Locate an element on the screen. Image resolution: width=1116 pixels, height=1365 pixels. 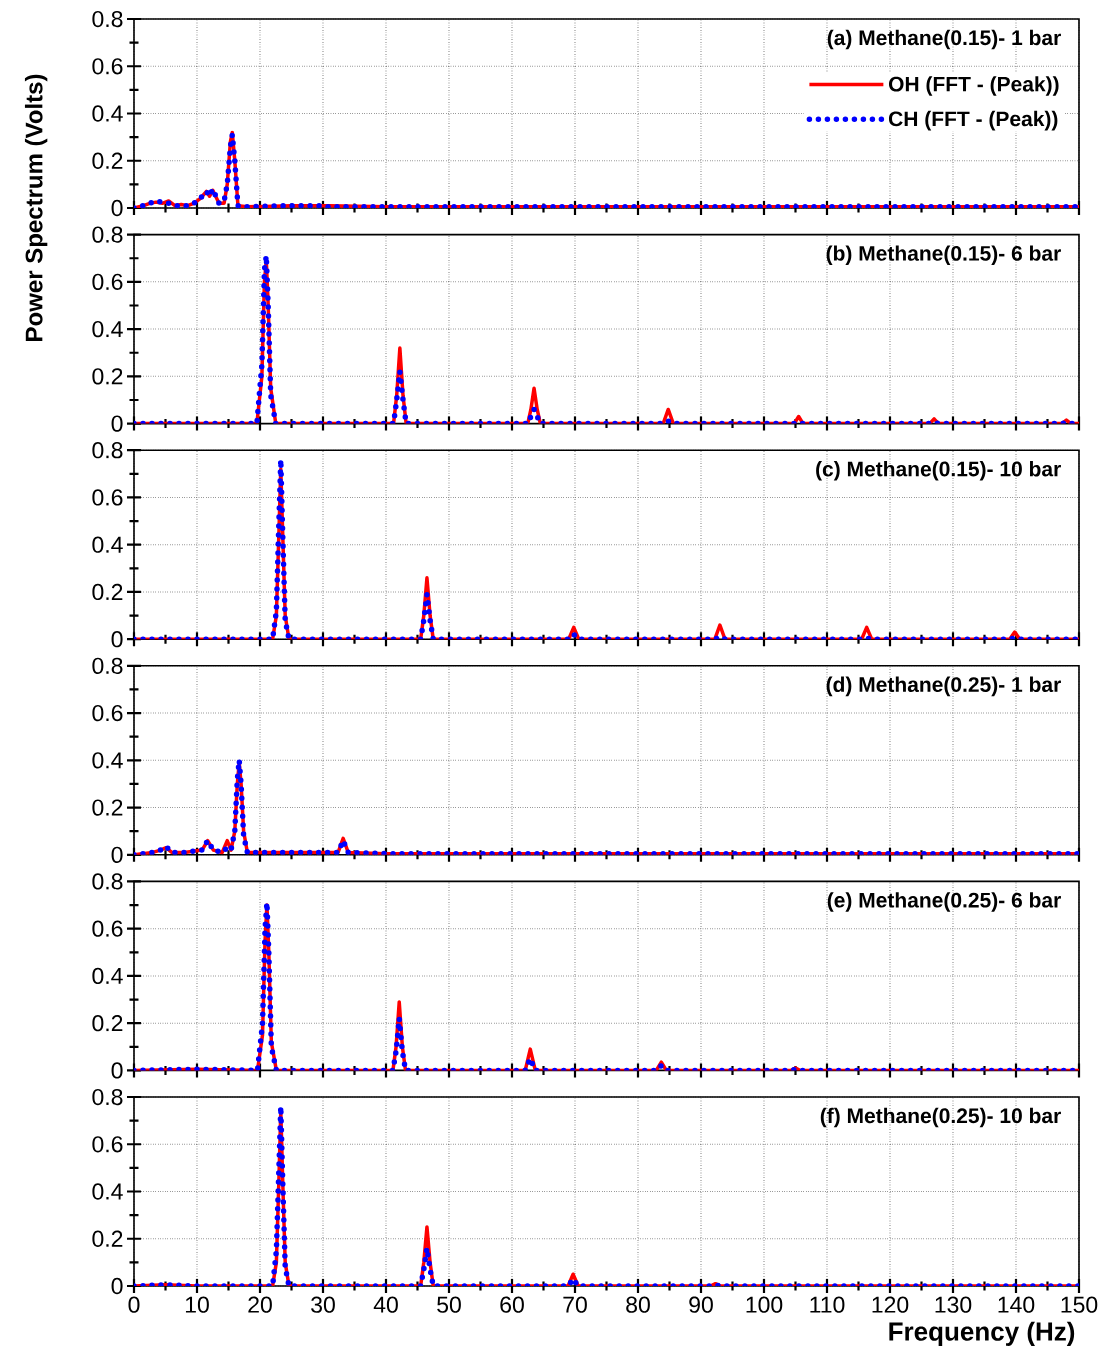
x-tick-label: 80 is located at coordinates (638, 1304).